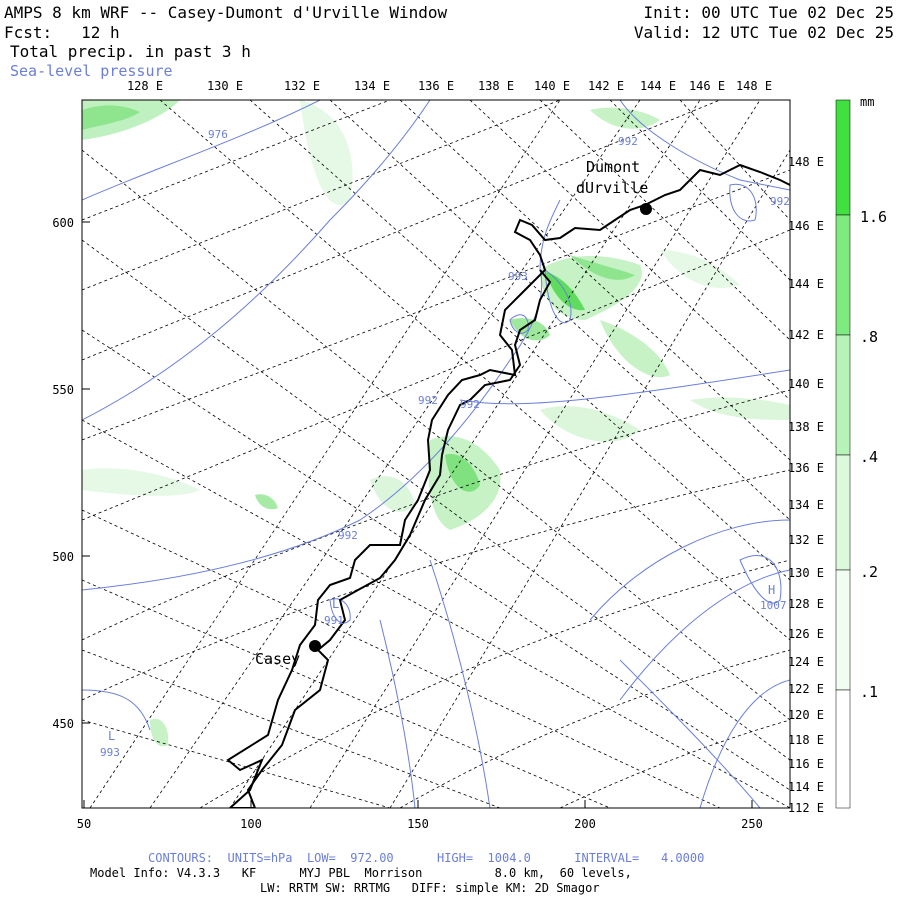 Image resolution: width=900 pixels, height=900 pixels. I want to click on right-tick-label: 112 E, so click(806, 808).